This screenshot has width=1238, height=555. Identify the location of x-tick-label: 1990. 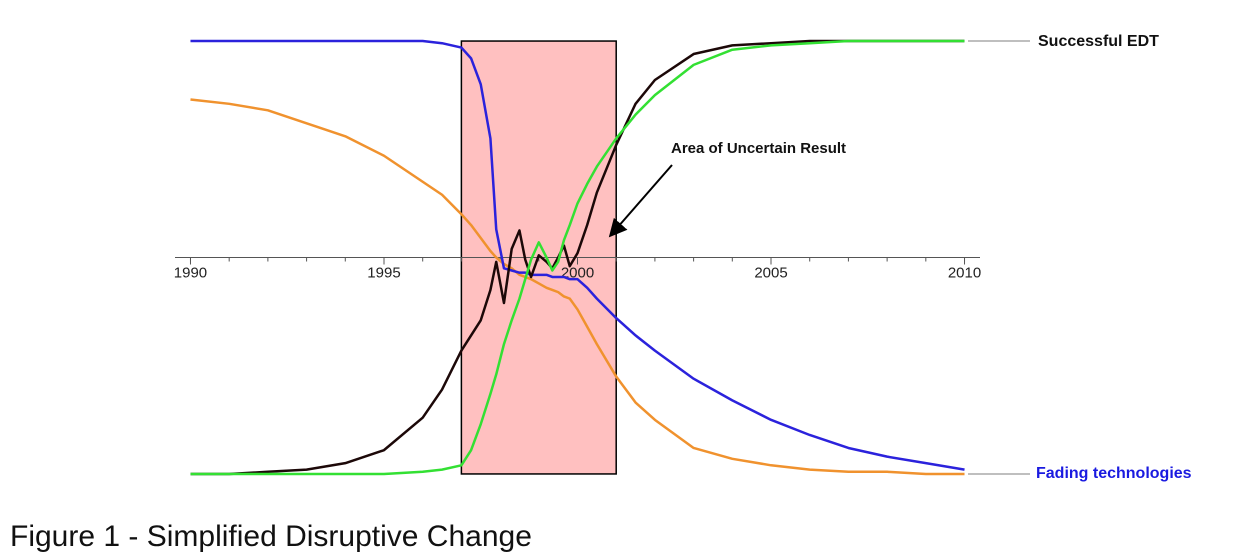
(190, 272).